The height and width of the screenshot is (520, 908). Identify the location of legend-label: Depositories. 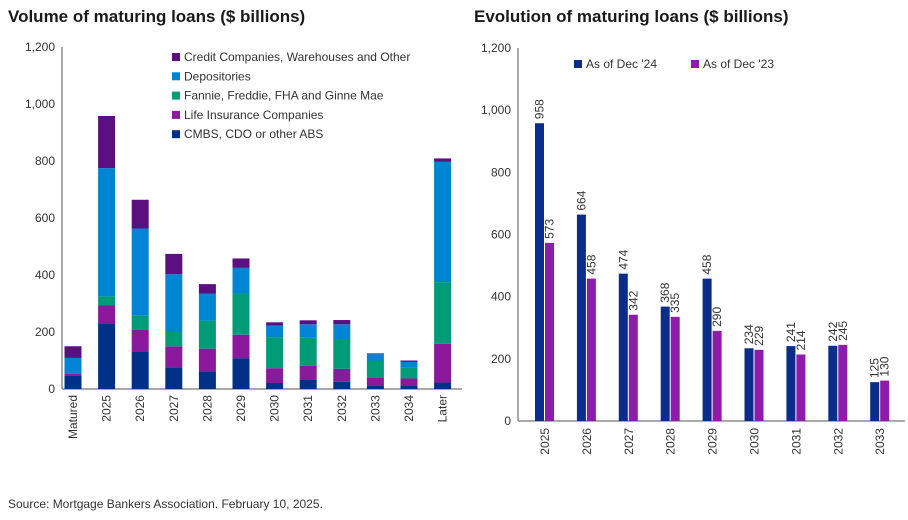
(217, 76).